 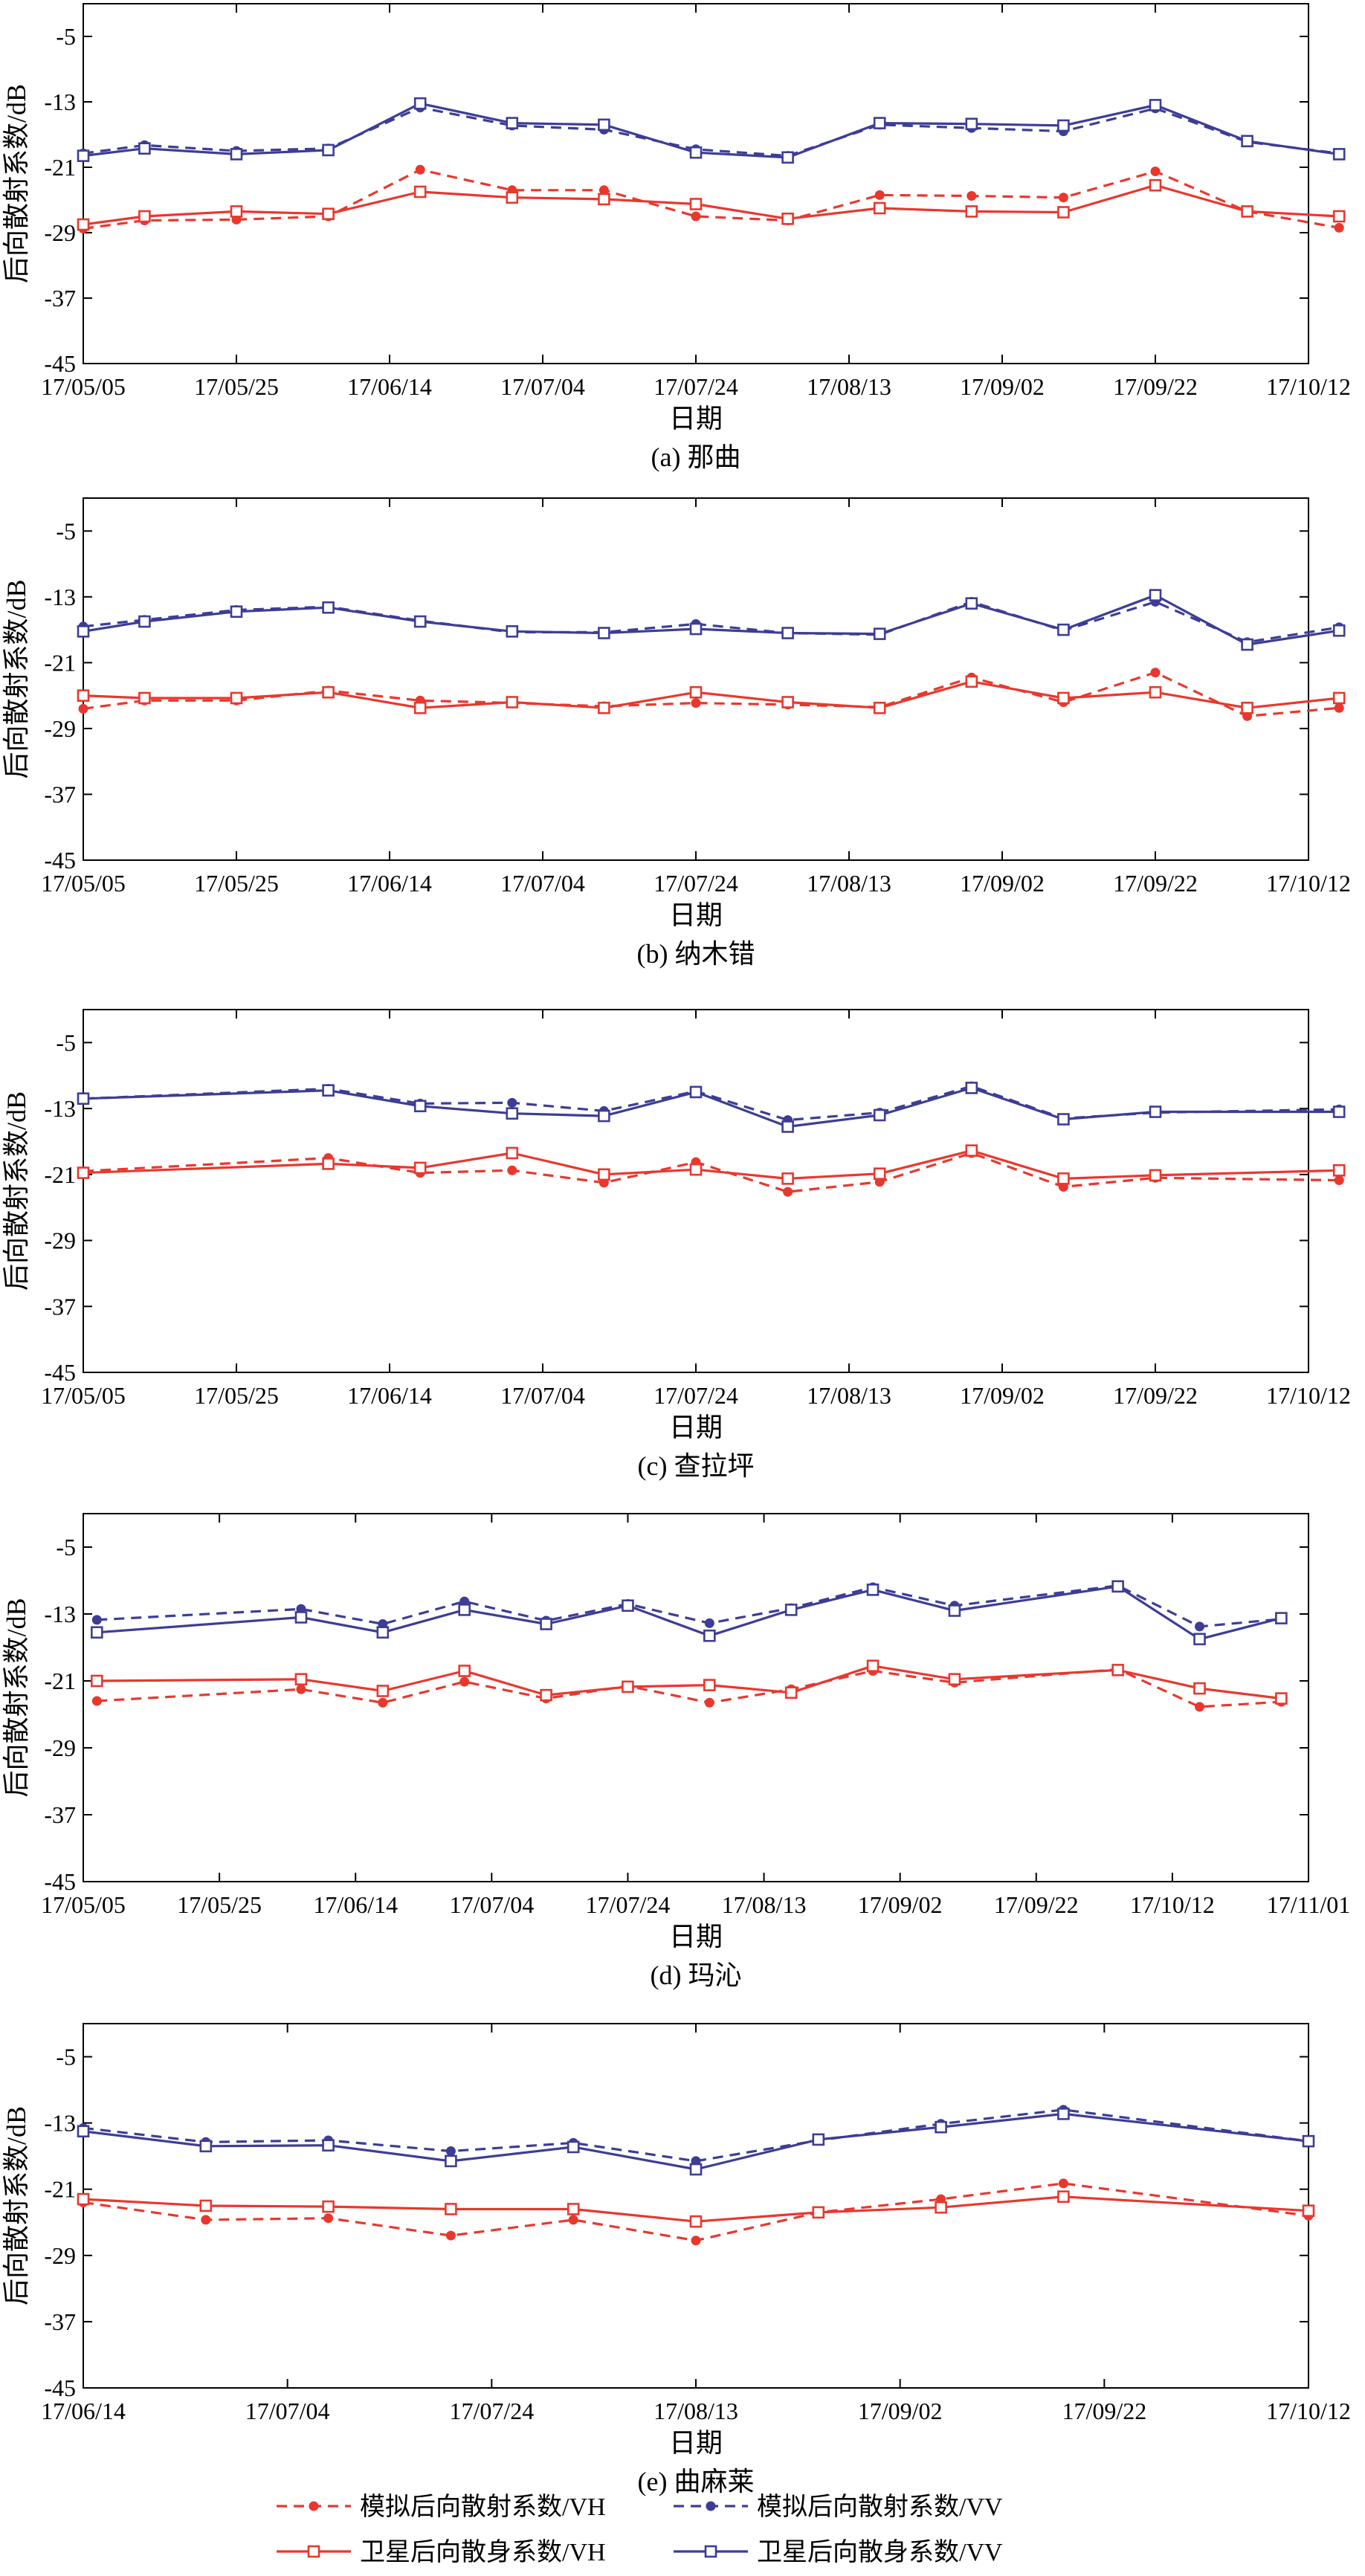 I want to click on x-tick-label: 17/07/24, so click(x=629, y=1904).